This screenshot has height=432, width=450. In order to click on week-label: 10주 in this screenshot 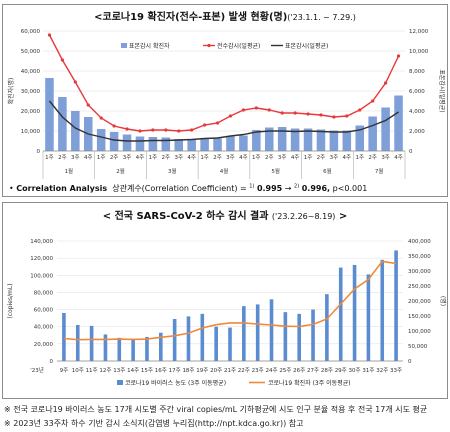, I will do `click(78, 370)`.